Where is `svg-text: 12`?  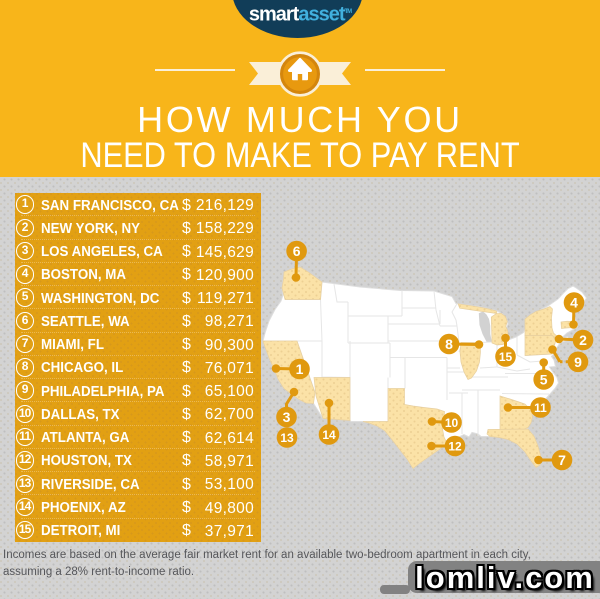 svg-text: 12 is located at coordinates (455, 447).